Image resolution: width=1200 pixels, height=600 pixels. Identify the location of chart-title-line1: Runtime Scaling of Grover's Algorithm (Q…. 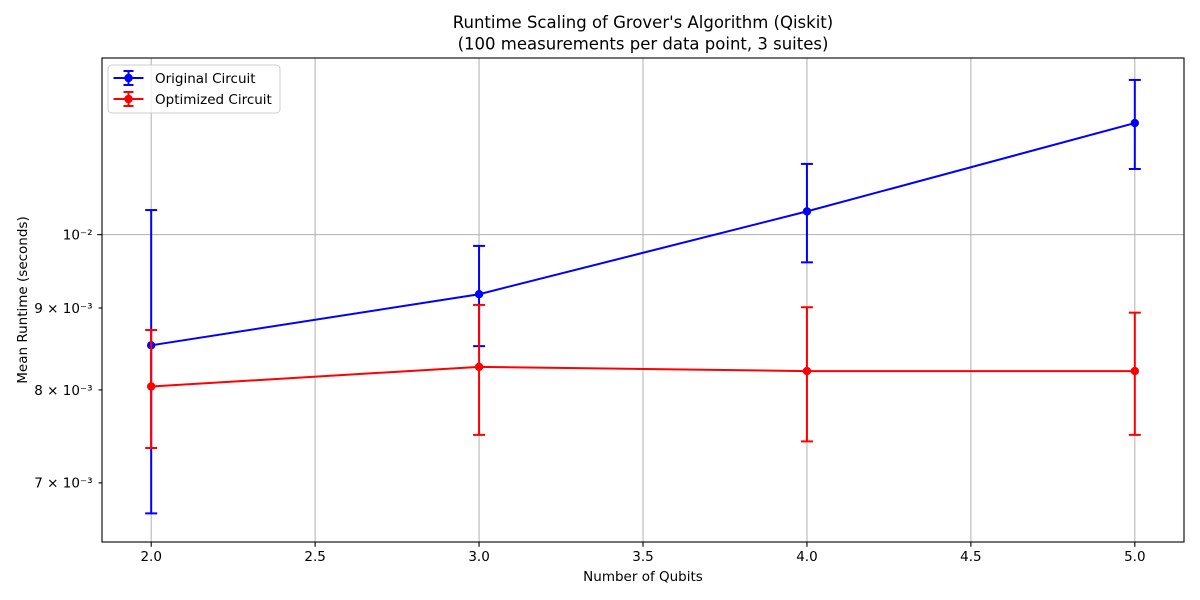
(643, 22).